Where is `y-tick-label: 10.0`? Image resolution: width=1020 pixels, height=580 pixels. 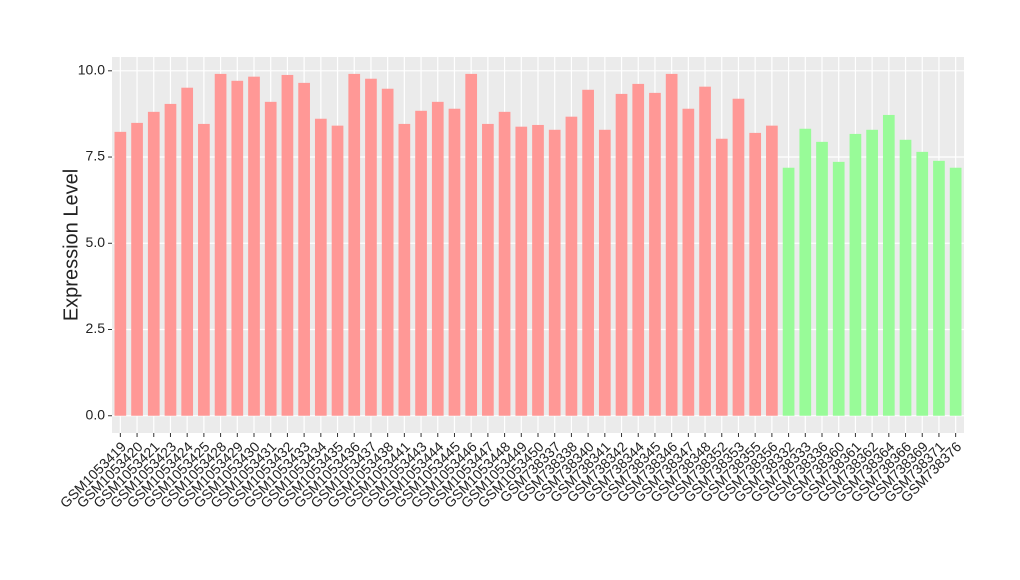
y-tick-label: 10.0 is located at coordinates (91, 70).